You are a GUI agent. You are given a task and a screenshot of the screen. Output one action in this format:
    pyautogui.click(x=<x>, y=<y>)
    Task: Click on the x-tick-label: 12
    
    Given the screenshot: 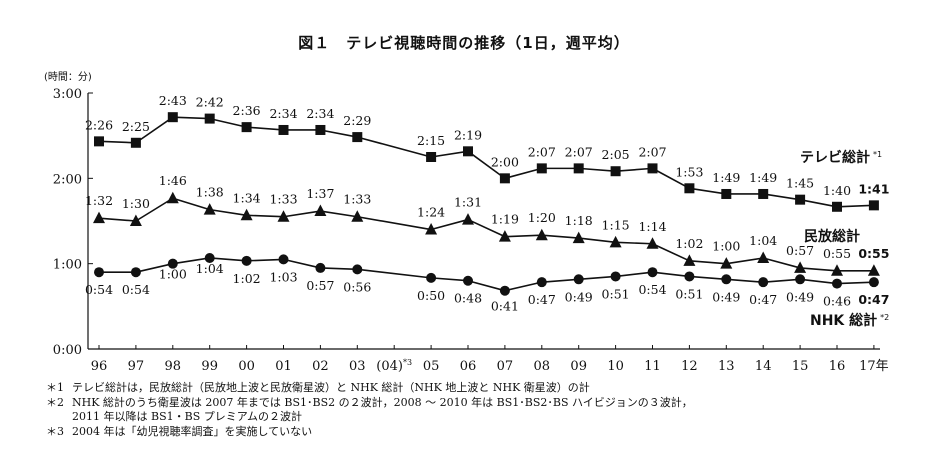 What is the action you would take?
    pyautogui.click(x=689, y=366)
    